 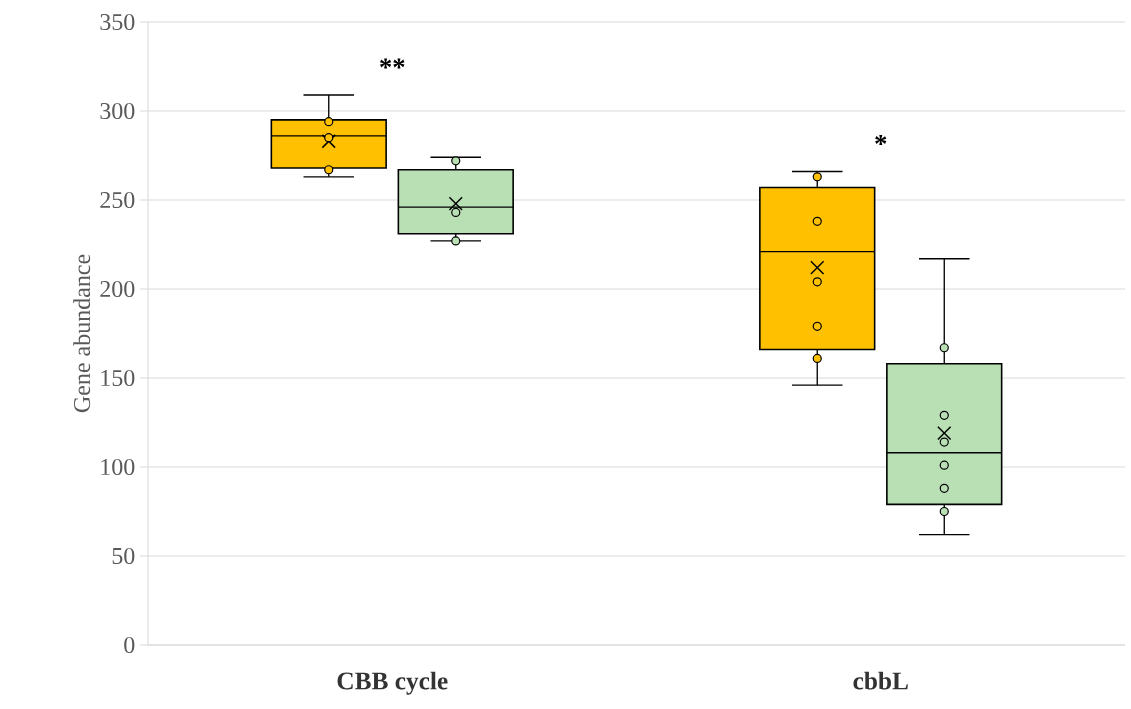 What do you see at coordinates (82, 333) in the screenshot?
I see `y-axis-title: Gene abundance` at bounding box center [82, 333].